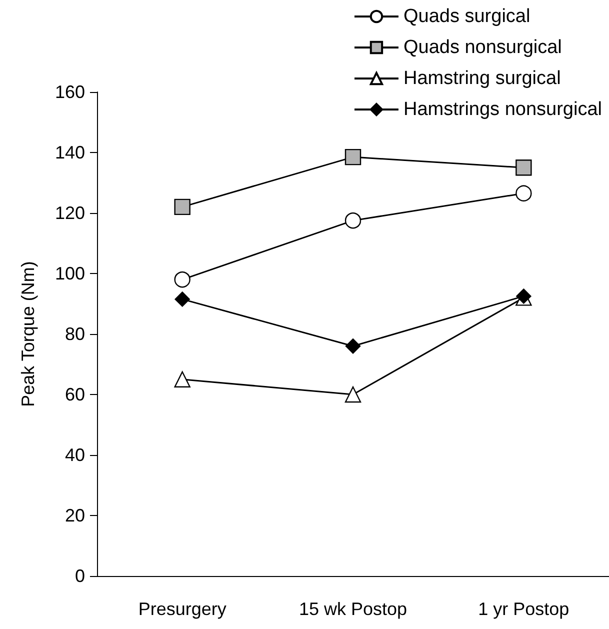 This screenshot has width=609, height=629. What do you see at coordinates (74, 455) in the screenshot?
I see `y-tick-label: 40` at bounding box center [74, 455].